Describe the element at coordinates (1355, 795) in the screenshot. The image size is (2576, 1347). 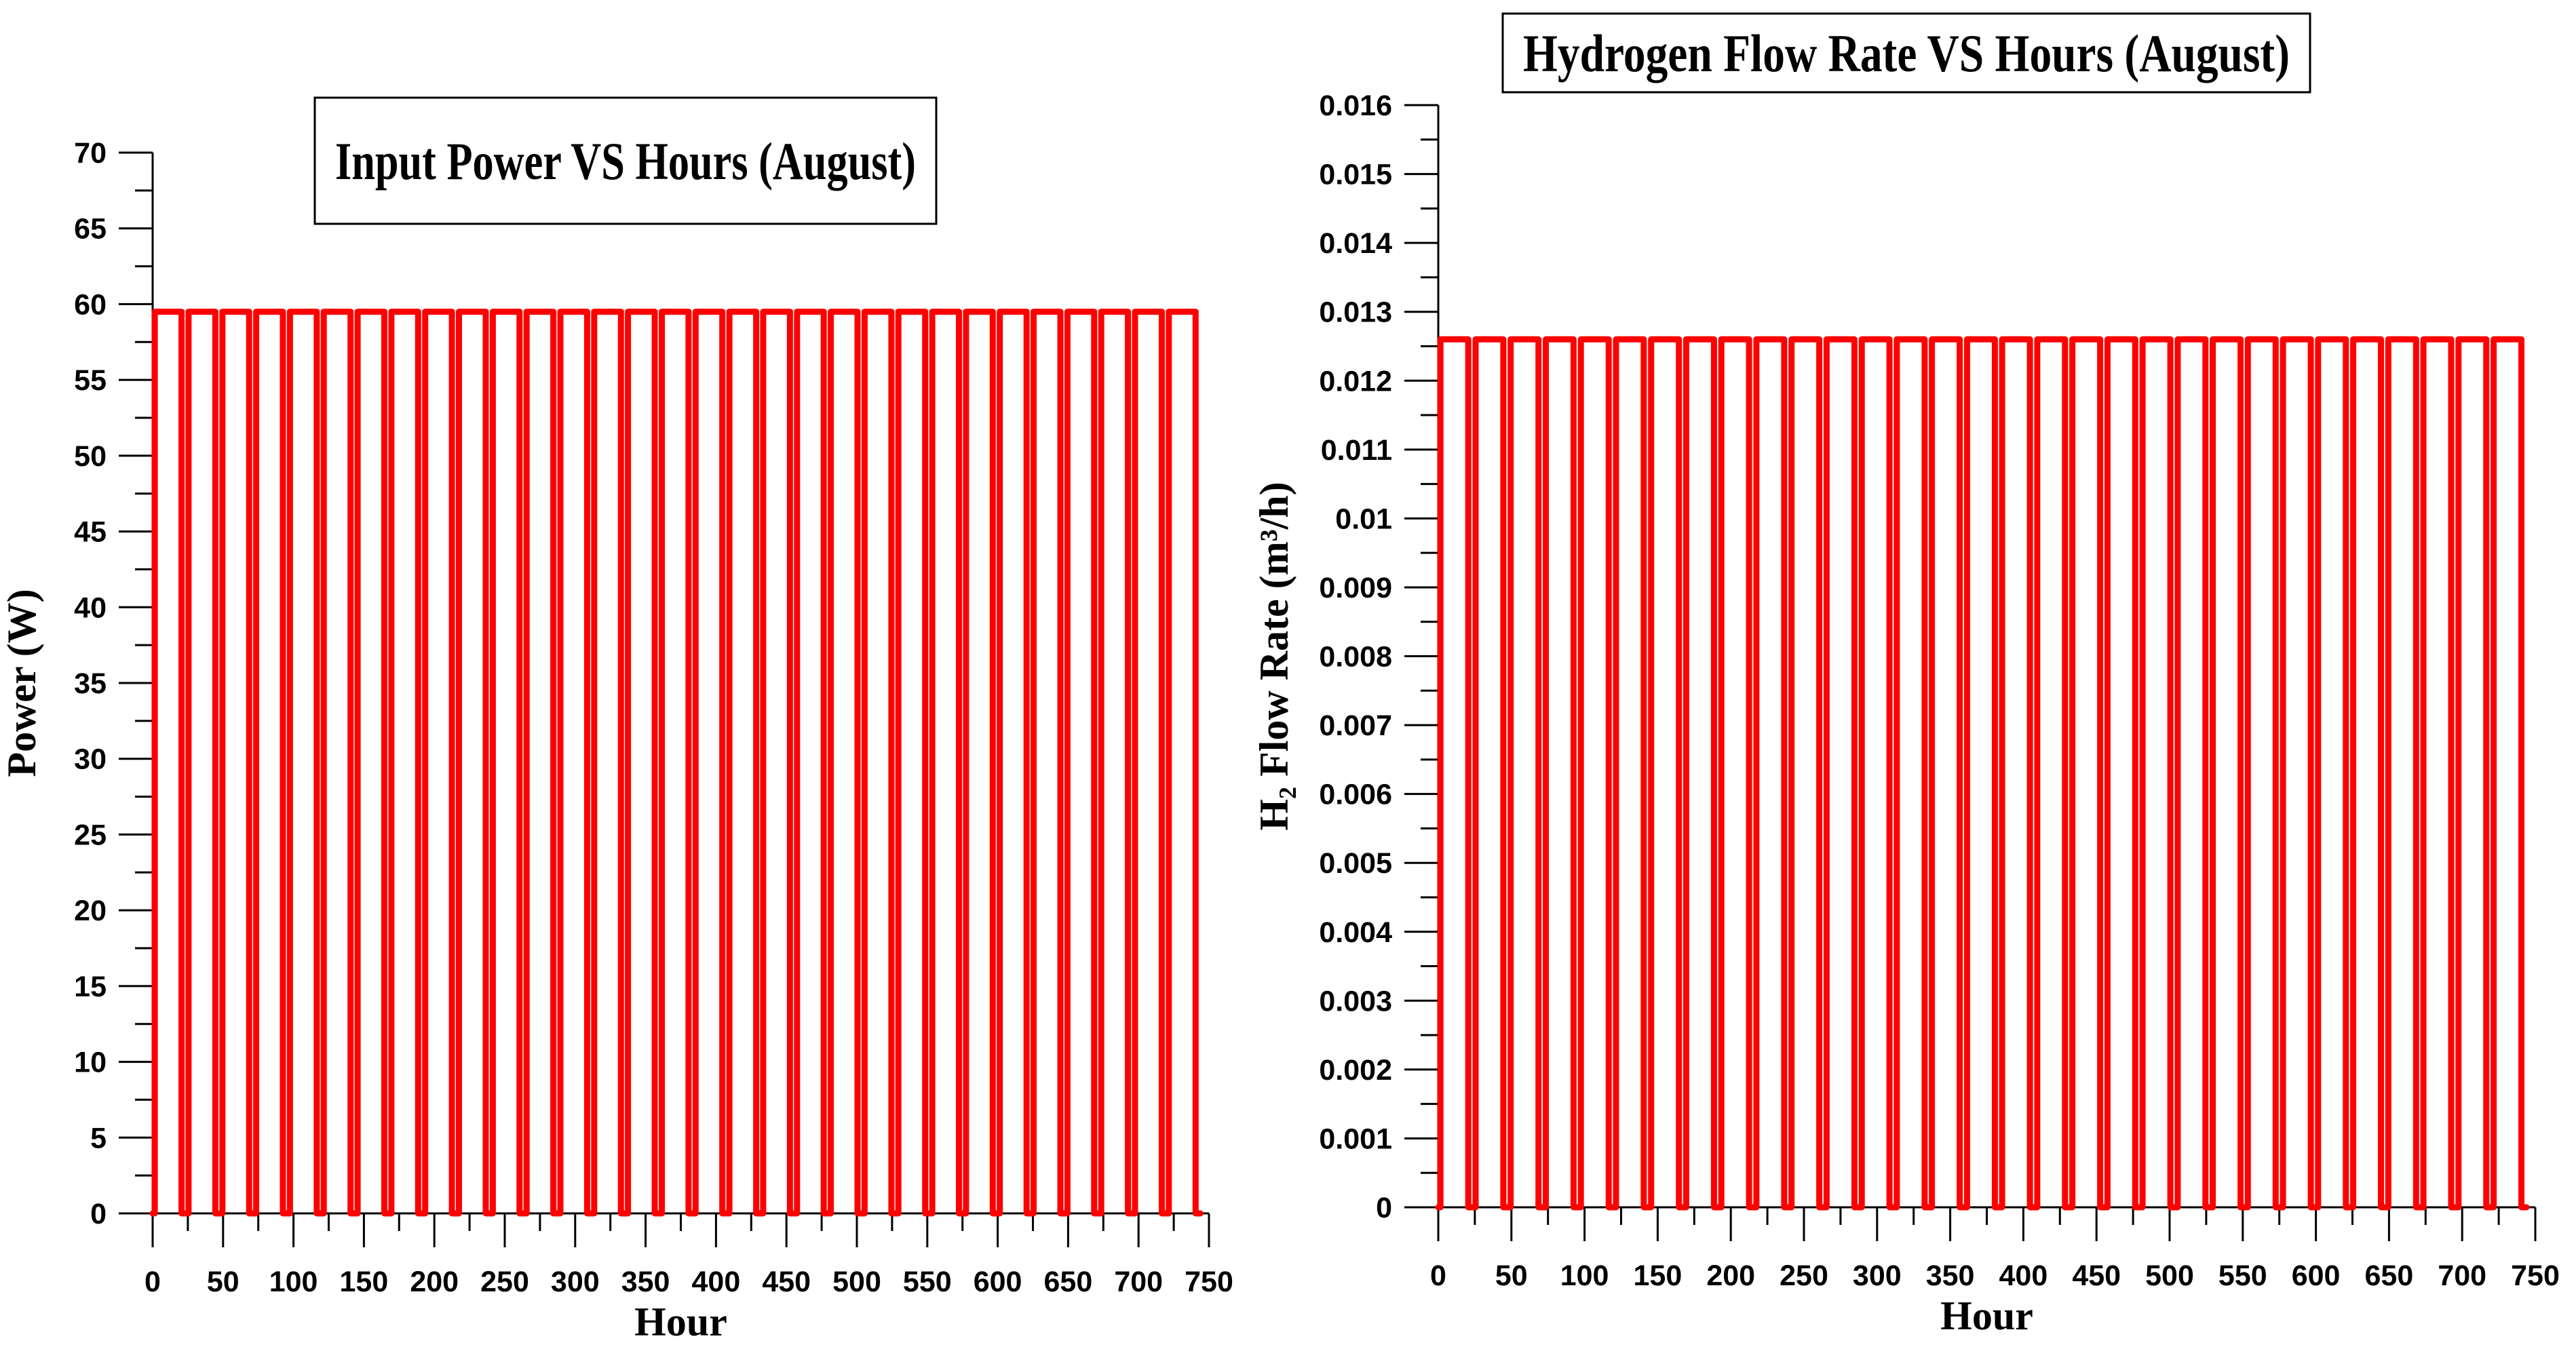
I see `y-tick-label: 0.006` at that location.